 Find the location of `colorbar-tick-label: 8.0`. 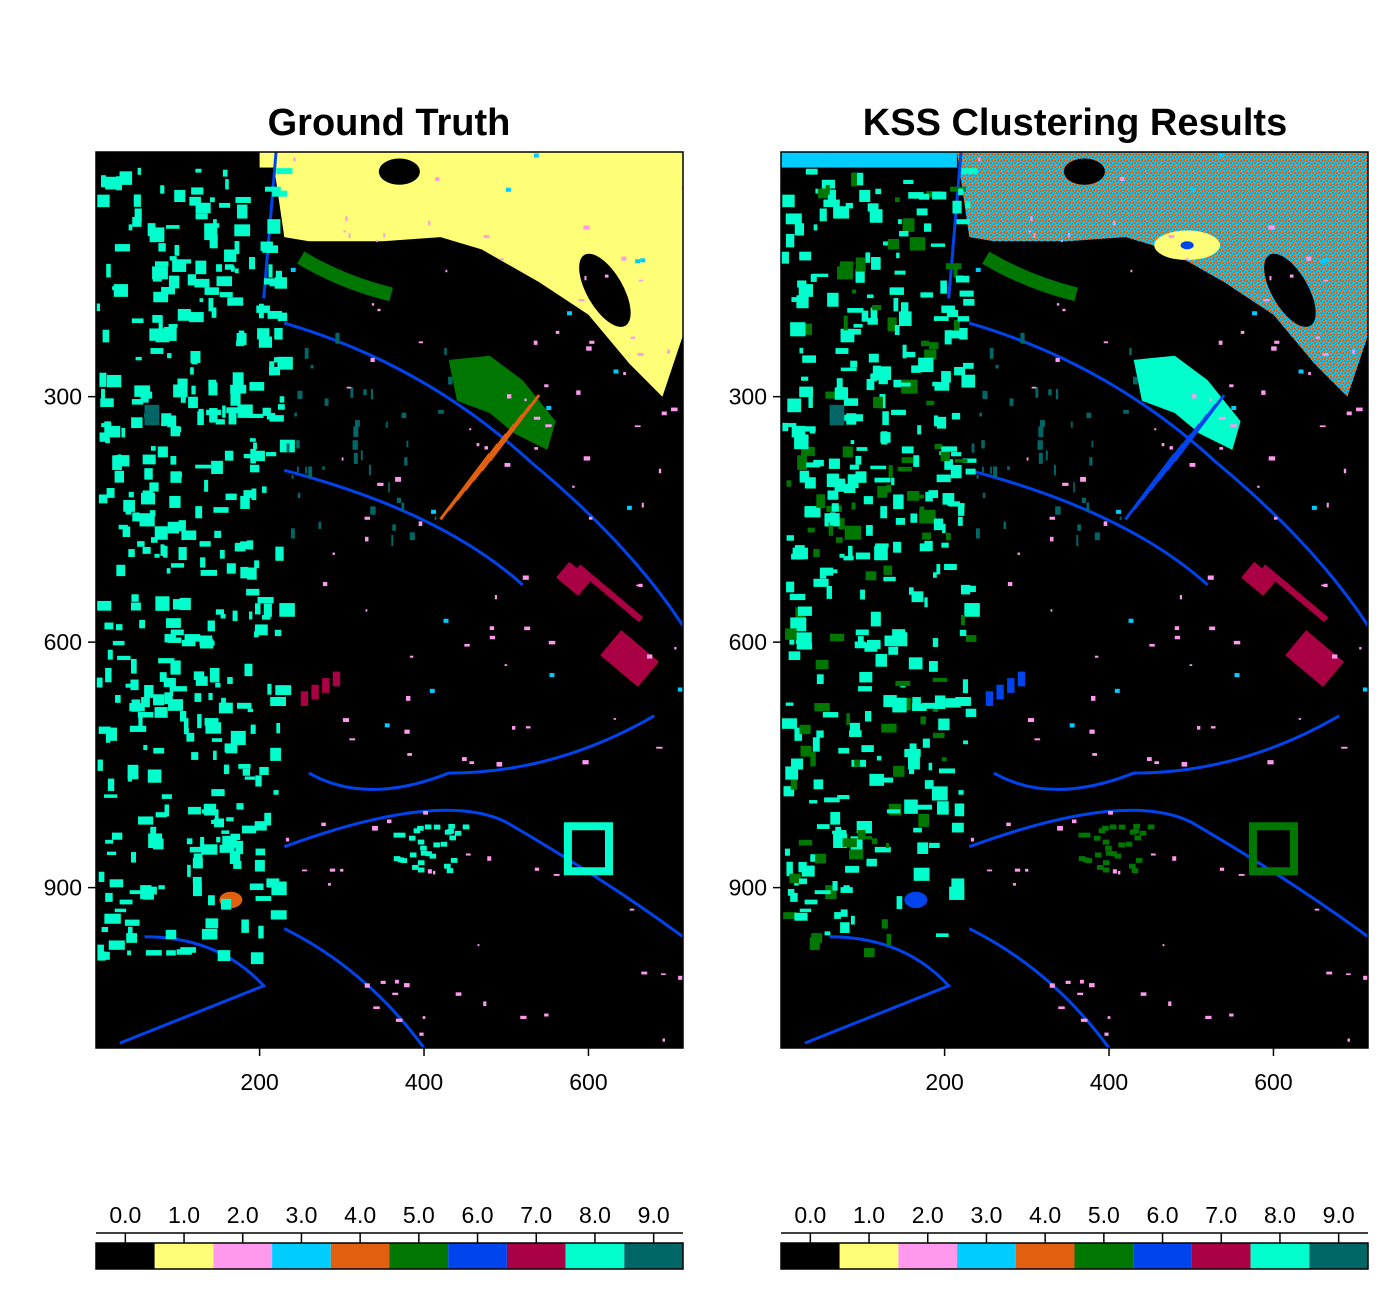

colorbar-tick-label: 8.0 is located at coordinates (1280, 1215).